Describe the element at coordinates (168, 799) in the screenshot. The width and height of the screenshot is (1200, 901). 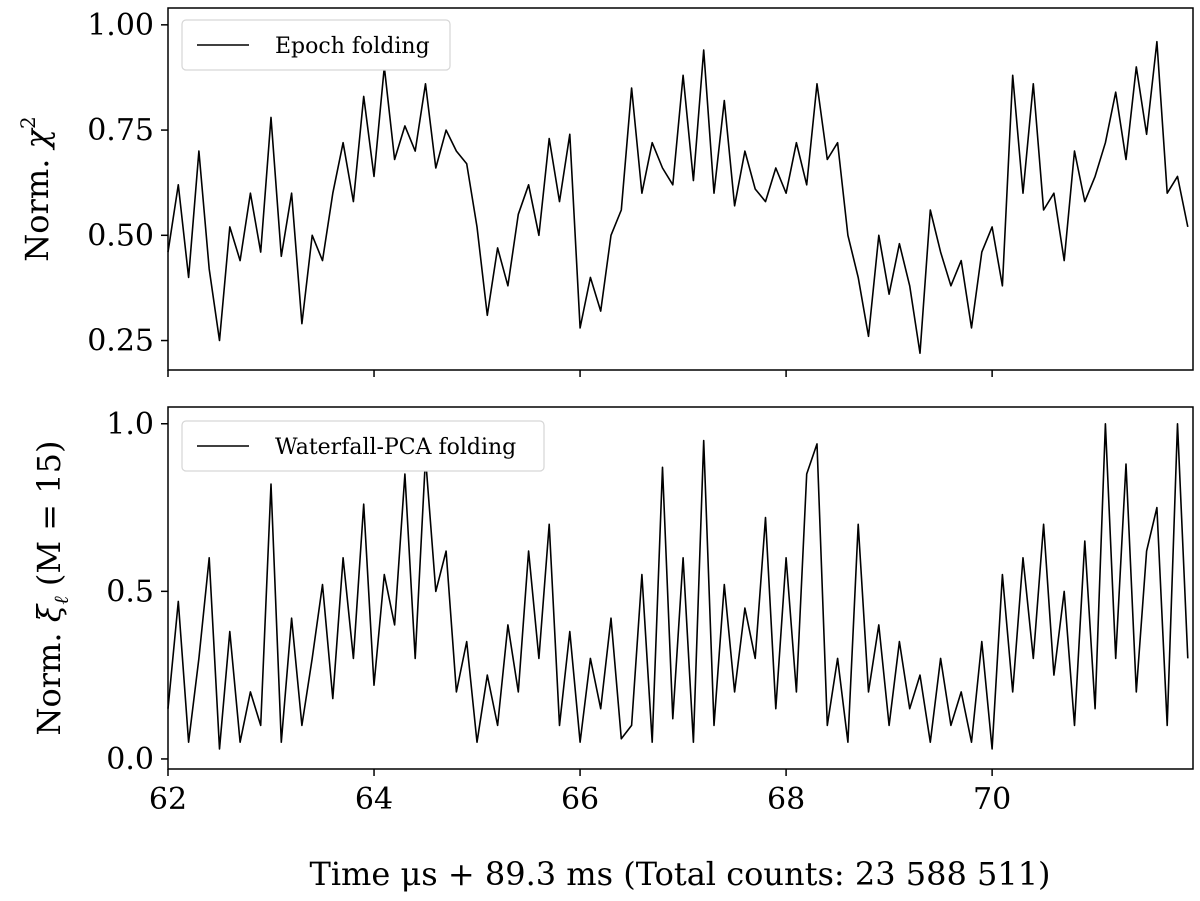
I see `bottom-x-tick-label: 62` at that location.